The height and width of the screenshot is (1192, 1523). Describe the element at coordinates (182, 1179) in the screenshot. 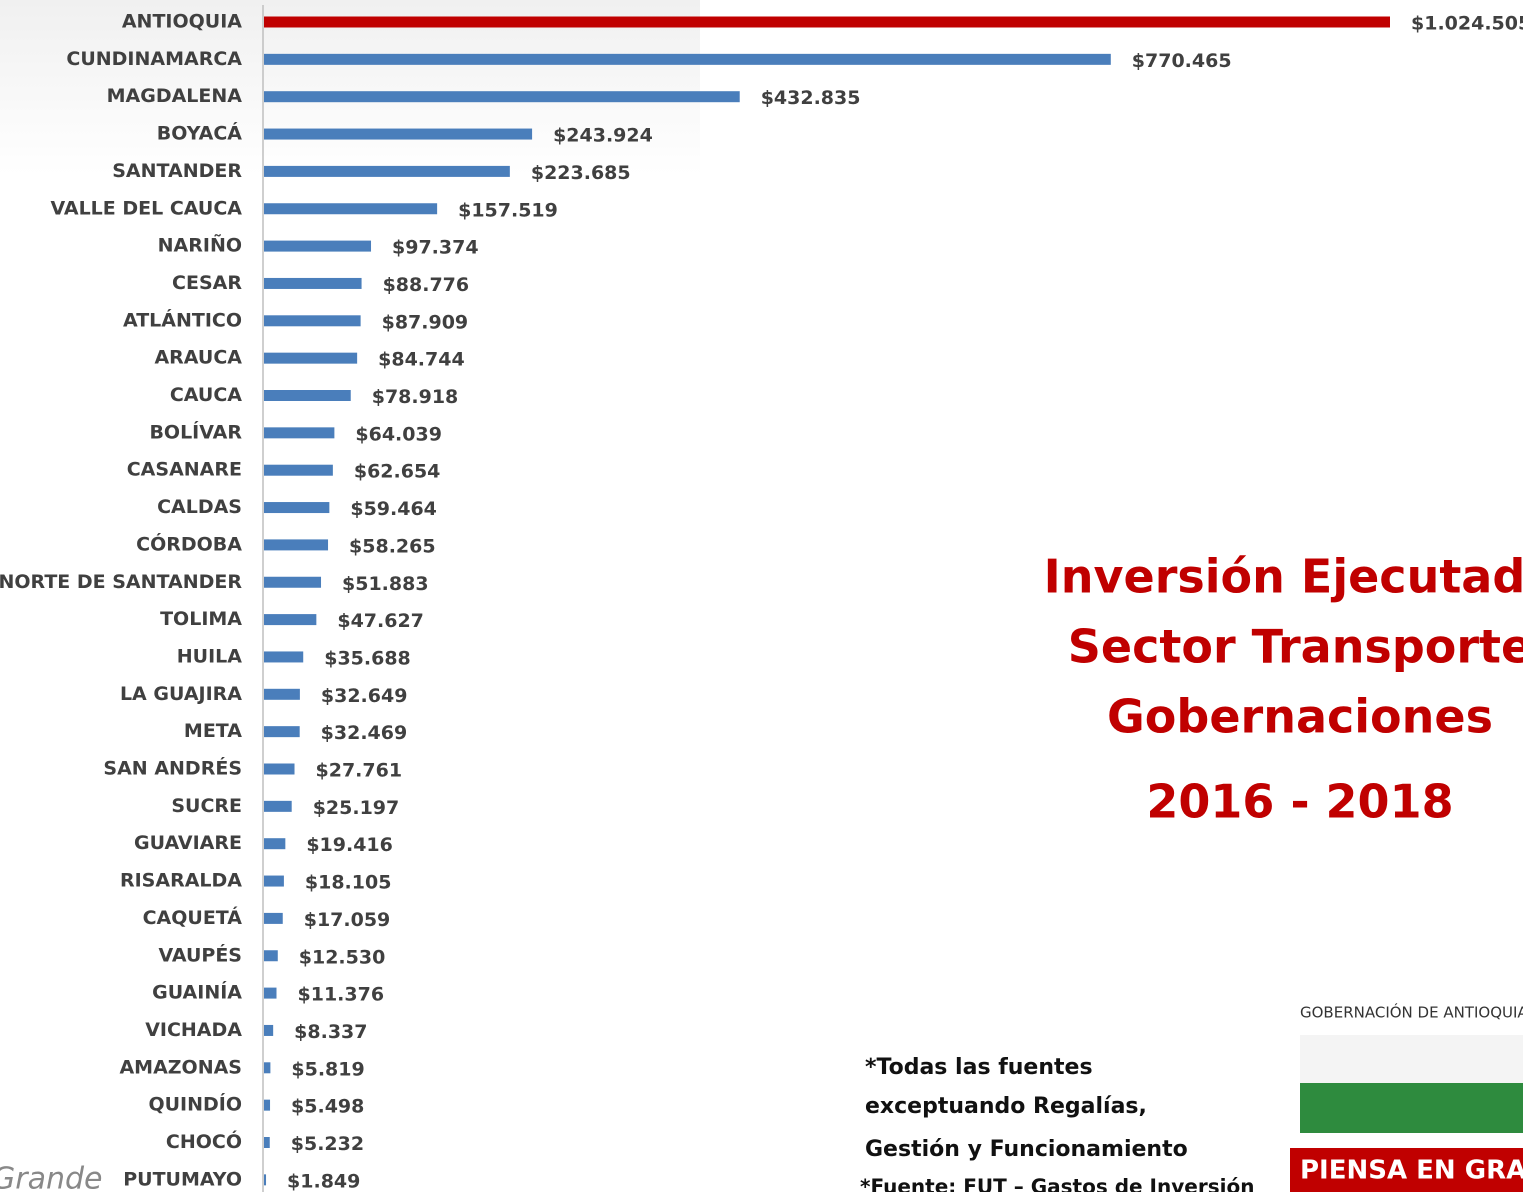

I see `category-label: PUTUMAYO` at that location.